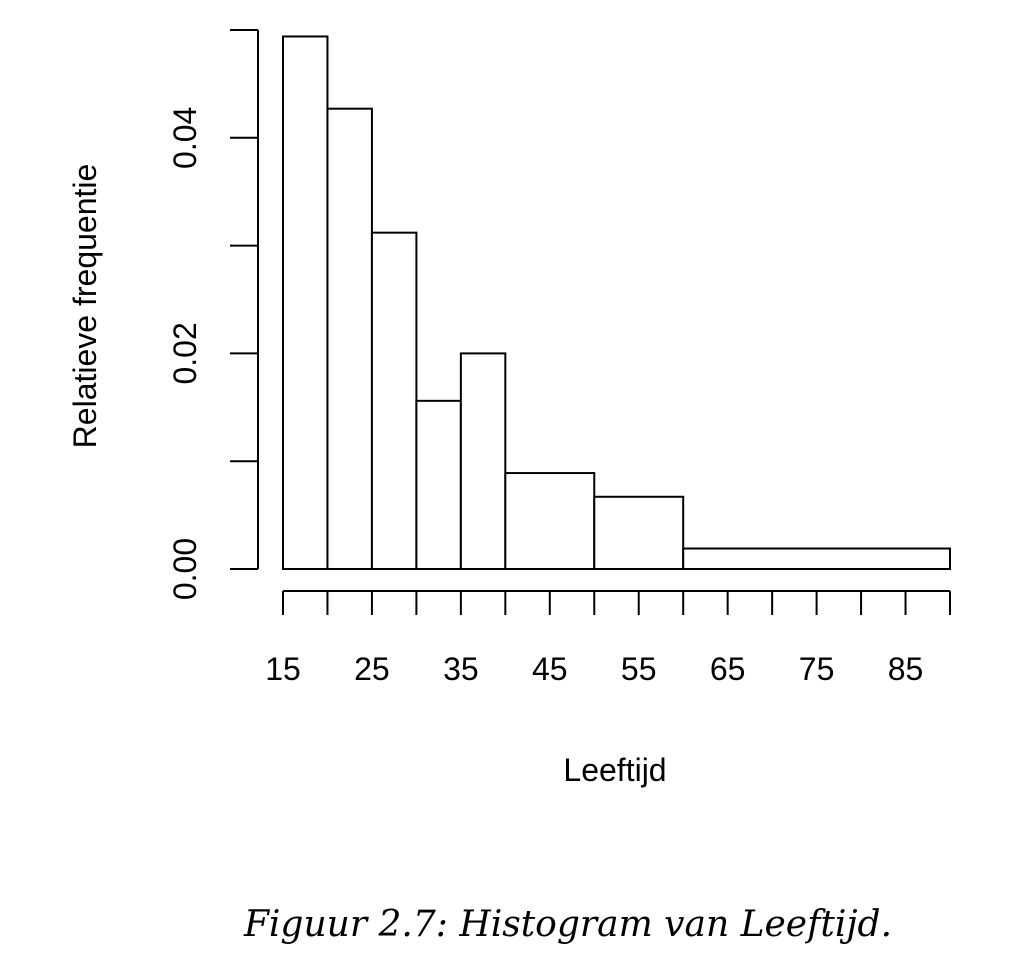 The image size is (1019, 964). I want to click on x-tick-label: 45, so click(550, 669).